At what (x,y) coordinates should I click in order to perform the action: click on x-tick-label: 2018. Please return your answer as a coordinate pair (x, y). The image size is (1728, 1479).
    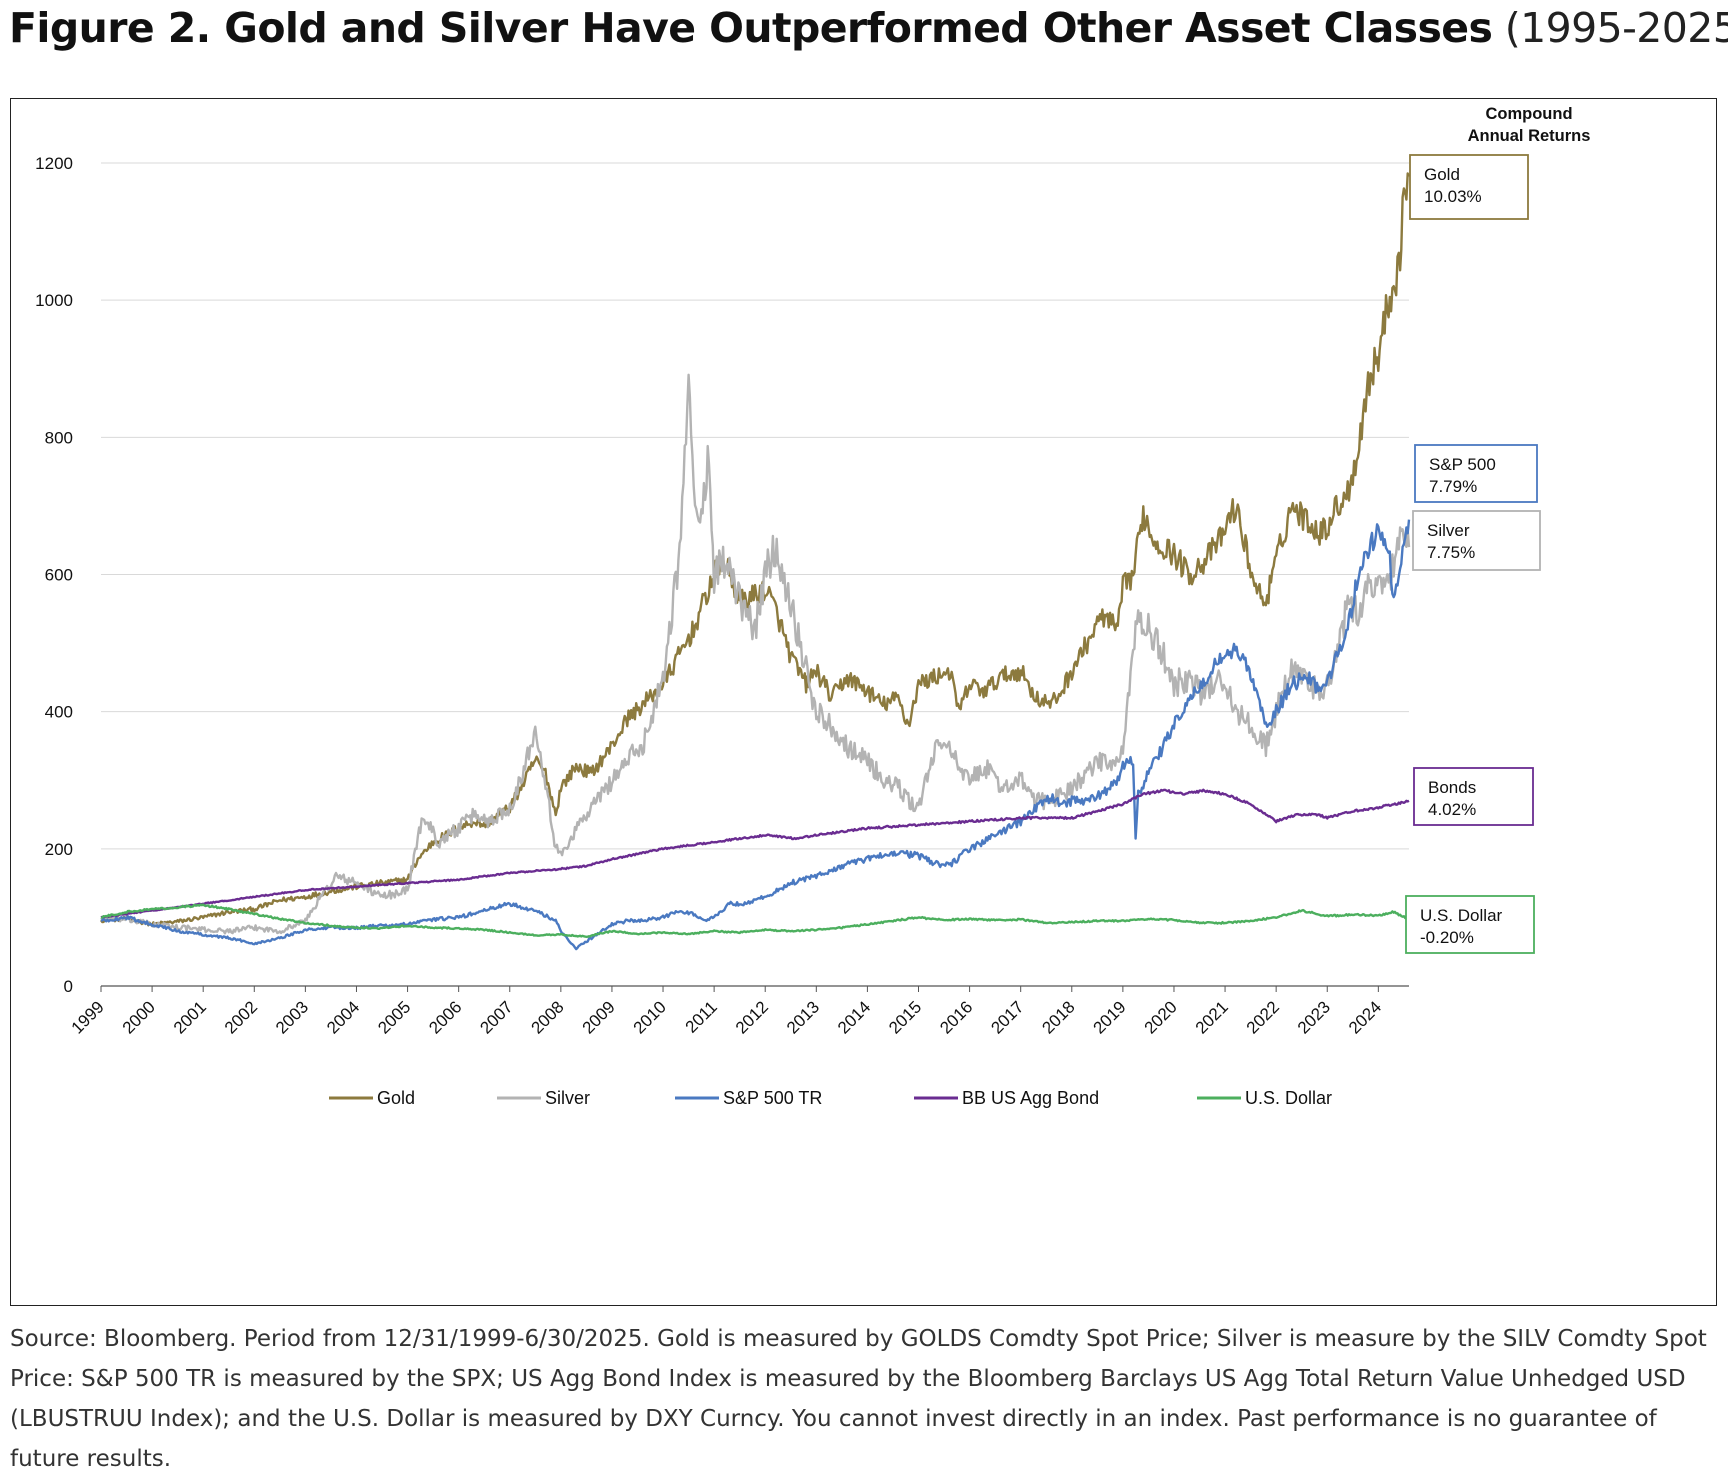
    Looking at the image, I should click on (1058, 1017).